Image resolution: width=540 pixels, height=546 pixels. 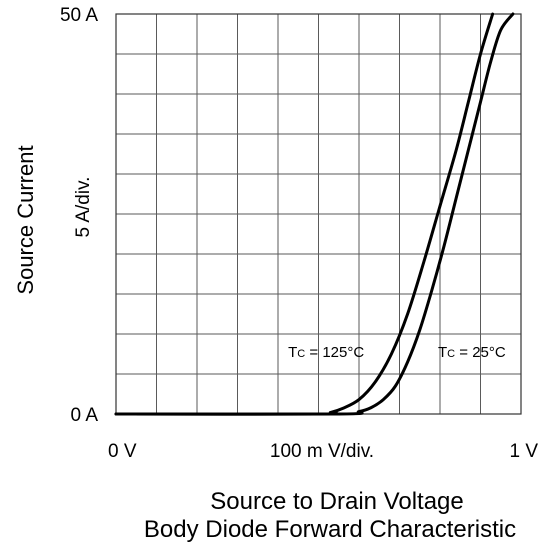 What do you see at coordinates (85, 415) in the screenshot?
I see `y-tick-label: 0 A` at bounding box center [85, 415].